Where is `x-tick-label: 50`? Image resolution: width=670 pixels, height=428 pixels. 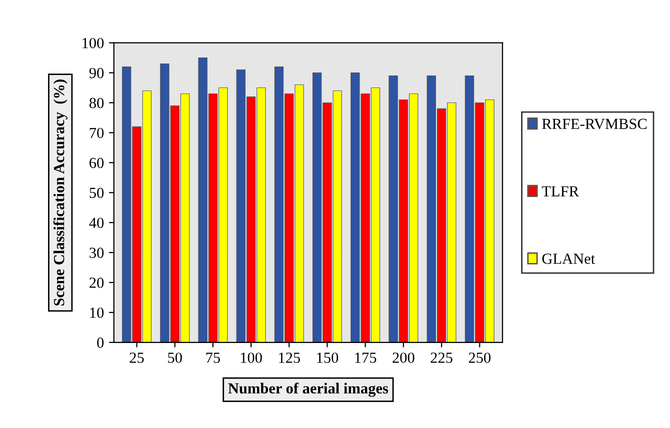 x-tick-label: 50 is located at coordinates (175, 357).